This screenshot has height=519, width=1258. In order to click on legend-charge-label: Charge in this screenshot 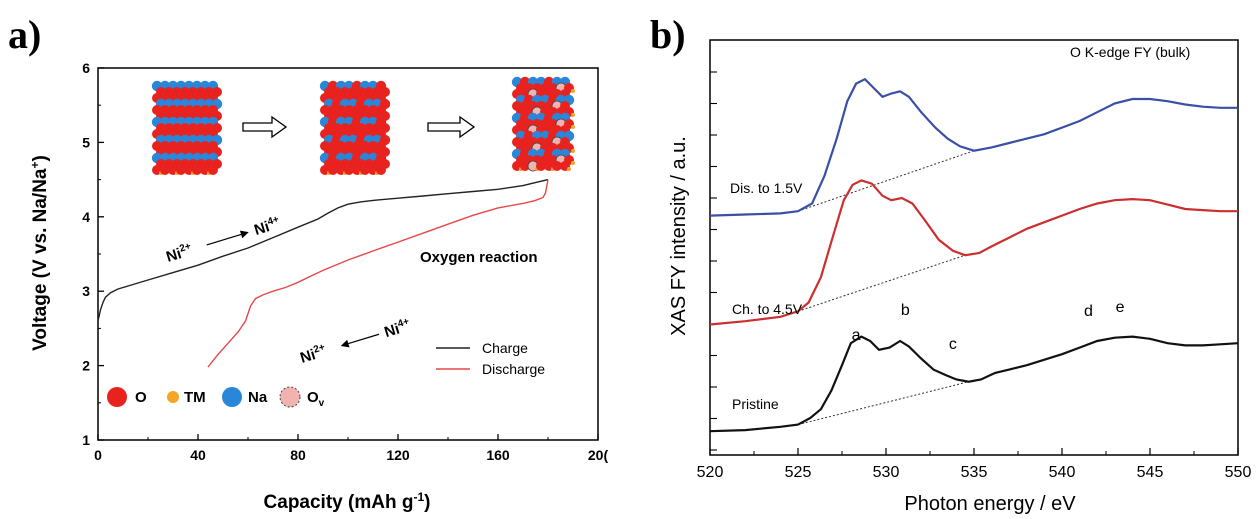, I will do `click(505, 348)`.